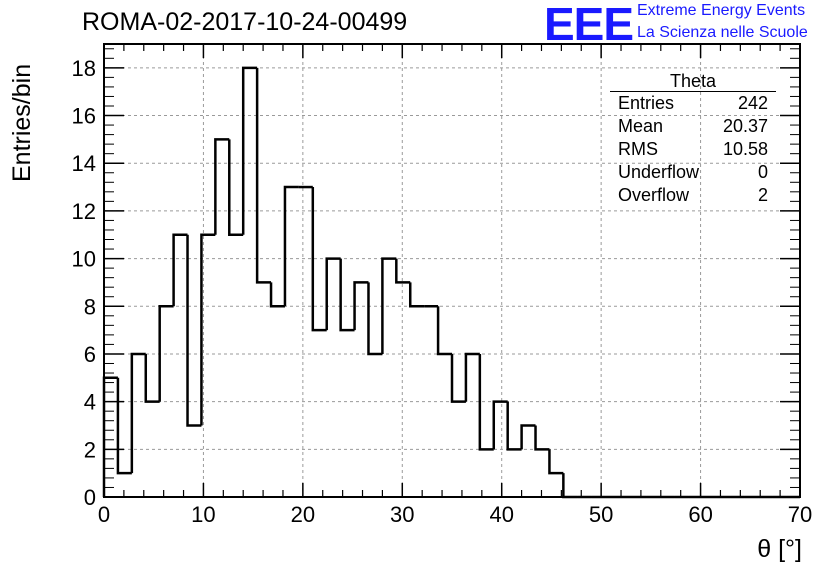 Image resolution: width=836 pixels, height=572 pixels. What do you see at coordinates (722, 32) in the screenshot?
I see `logo-subtitle-2: La Scienza nelle Scuole` at bounding box center [722, 32].